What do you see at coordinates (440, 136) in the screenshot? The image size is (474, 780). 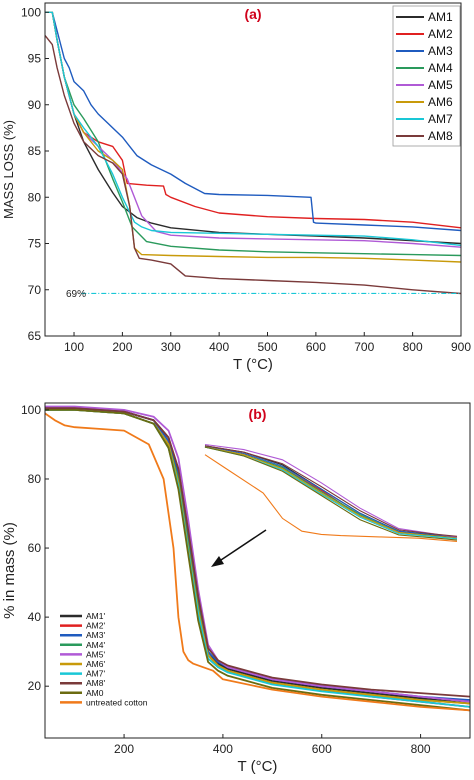 I see `legend-item-label: AM8` at bounding box center [440, 136].